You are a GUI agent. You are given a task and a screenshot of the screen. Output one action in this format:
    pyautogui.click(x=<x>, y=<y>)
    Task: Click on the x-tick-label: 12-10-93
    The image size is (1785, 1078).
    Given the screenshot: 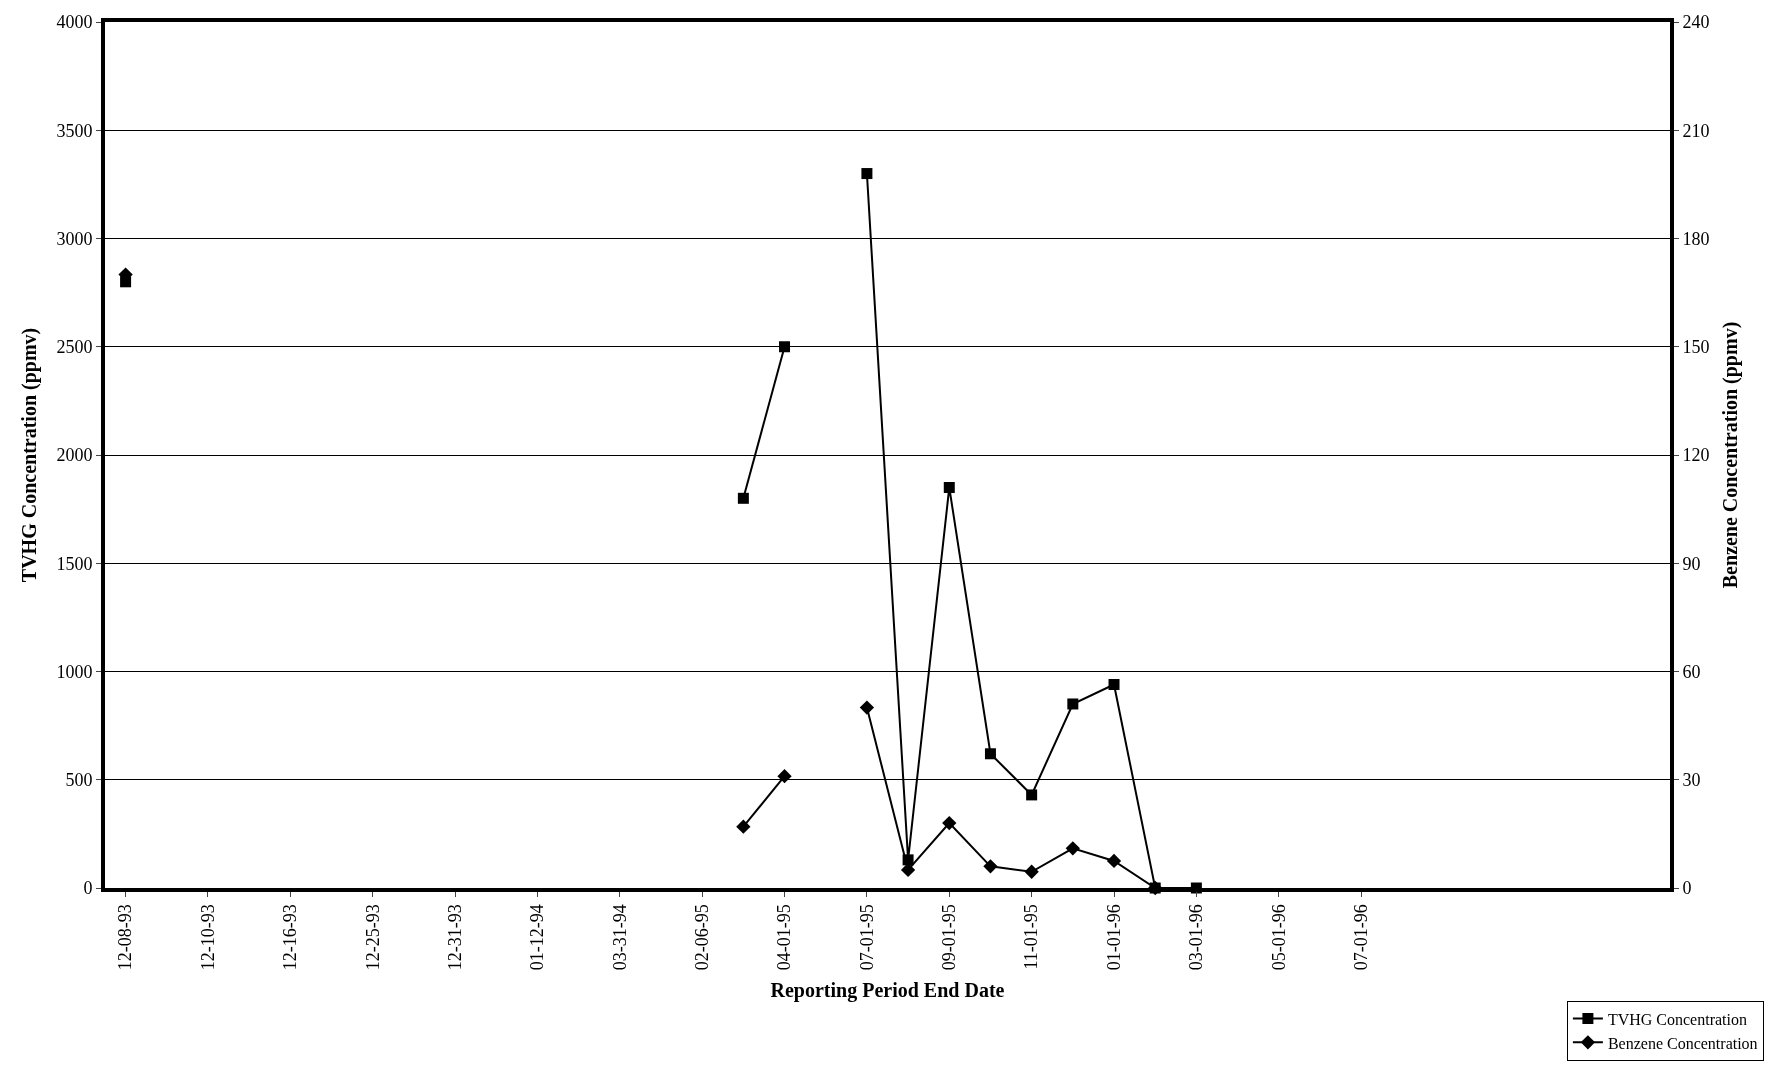 What is the action you would take?
    pyautogui.click(x=207, y=937)
    